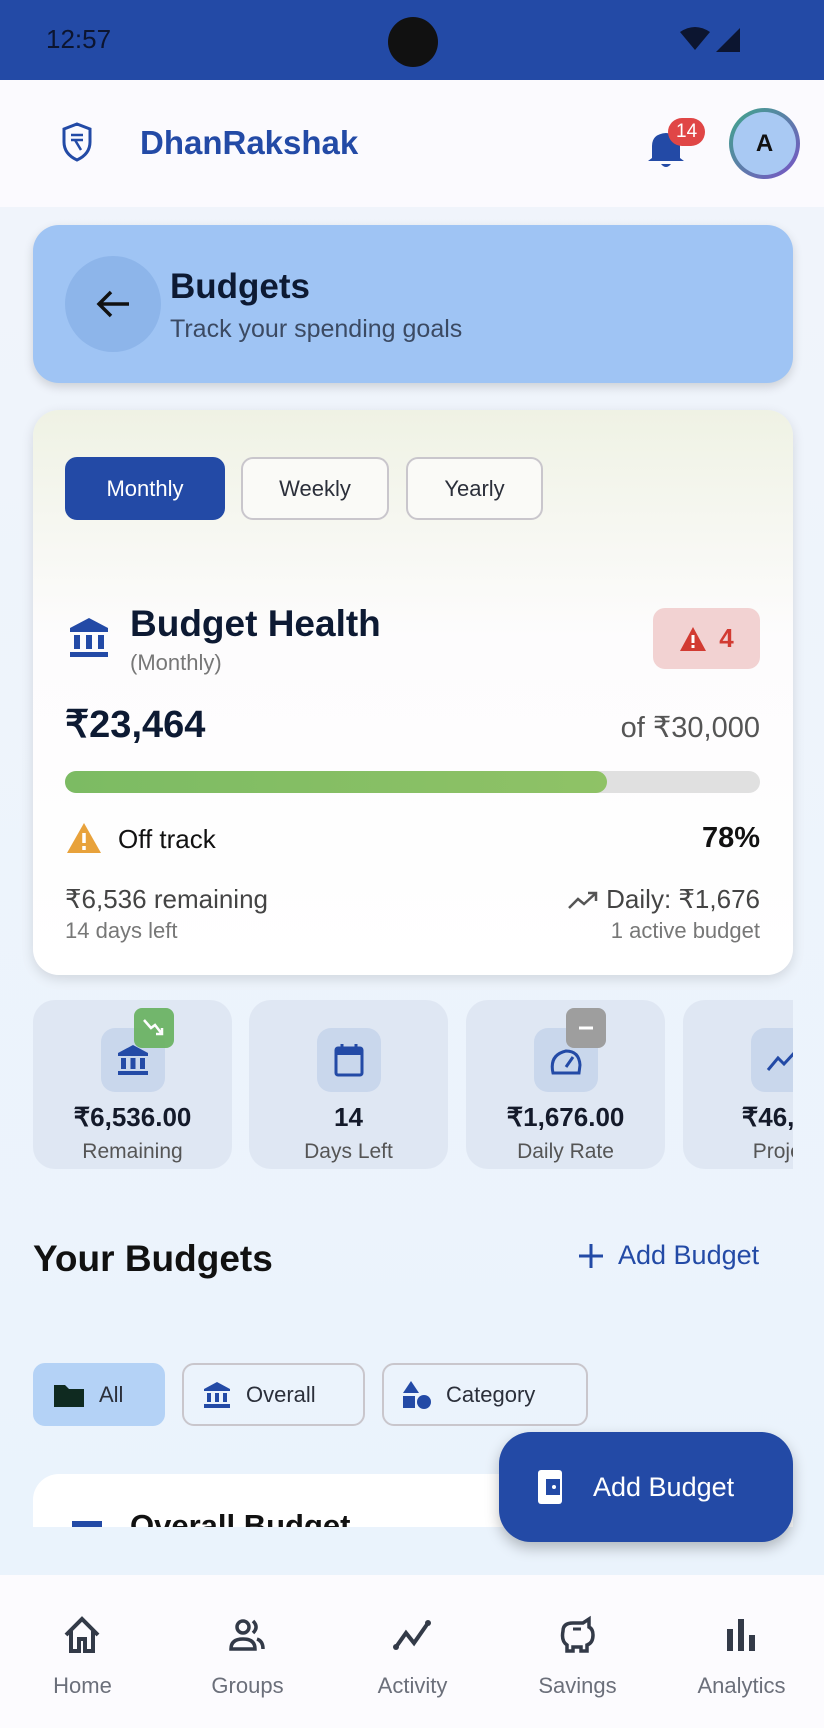 This screenshot has height=1728, width=824. I want to click on nav-groups: Groups, so click(247, 1651).